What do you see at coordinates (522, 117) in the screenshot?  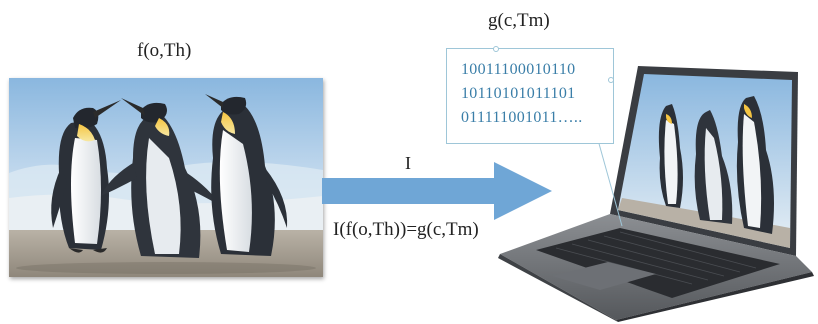 I see `binary-line: 011111001011…..` at bounding box center [522, 117].